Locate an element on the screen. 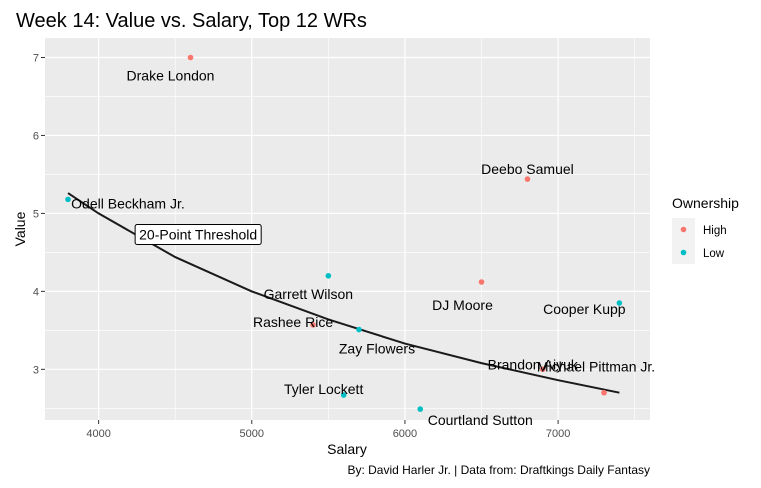  point-label: Courtland Sutton is located at coordinates (480, 420).